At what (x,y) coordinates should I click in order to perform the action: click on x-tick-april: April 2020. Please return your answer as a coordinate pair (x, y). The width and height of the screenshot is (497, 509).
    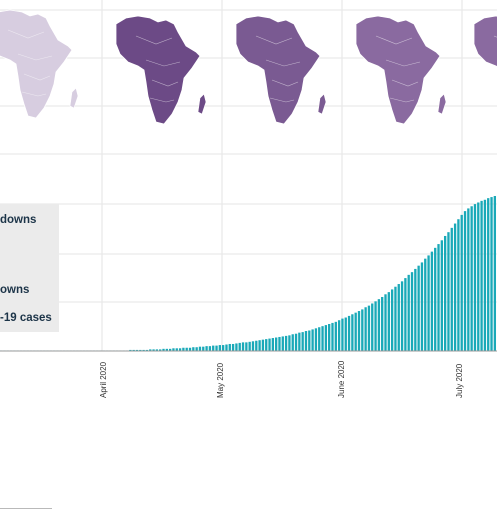
    Looking at the image, I should click on (103, 379).